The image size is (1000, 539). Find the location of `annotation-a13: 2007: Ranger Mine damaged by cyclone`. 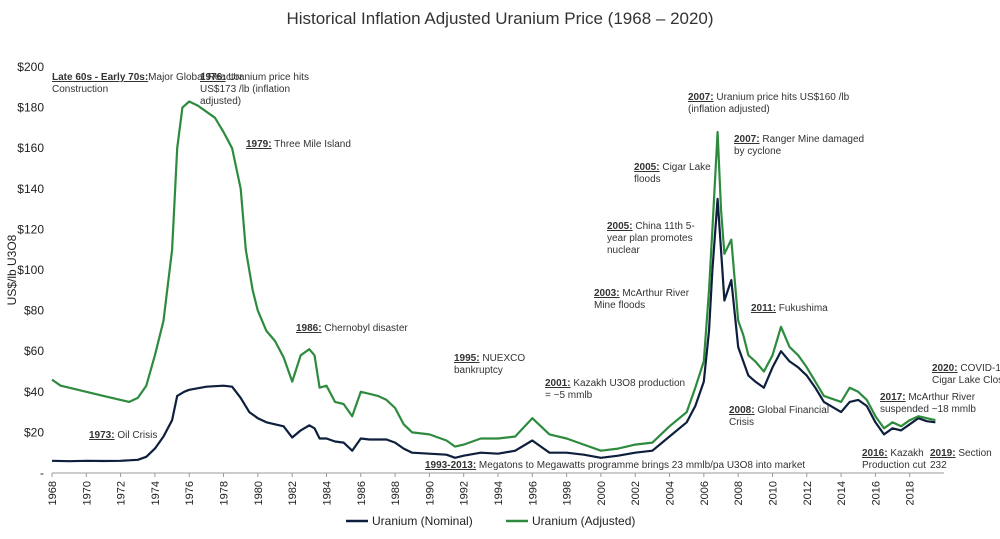

annotation-a13: 2007: Ranger Mine damaged by cyclone is located at coordinates (799, 145).